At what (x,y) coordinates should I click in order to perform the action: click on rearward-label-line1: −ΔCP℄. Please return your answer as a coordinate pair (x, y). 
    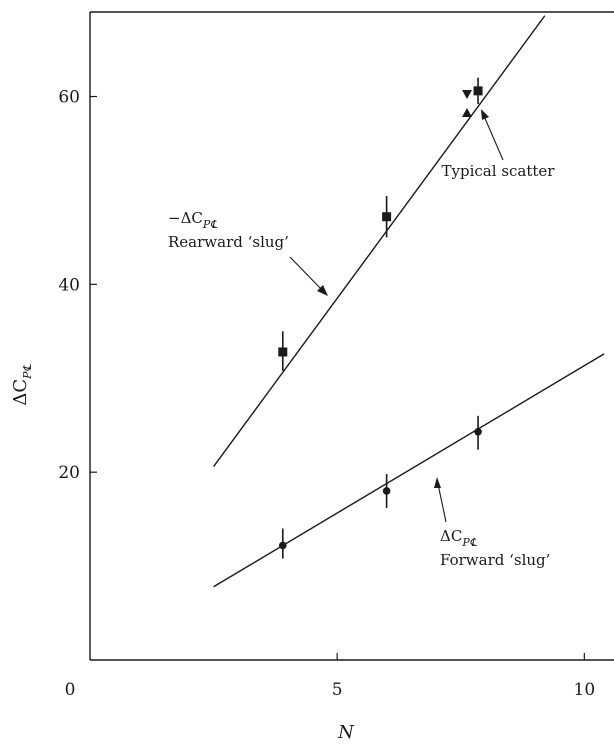
    Looking at the image, I should click on (193, 220).